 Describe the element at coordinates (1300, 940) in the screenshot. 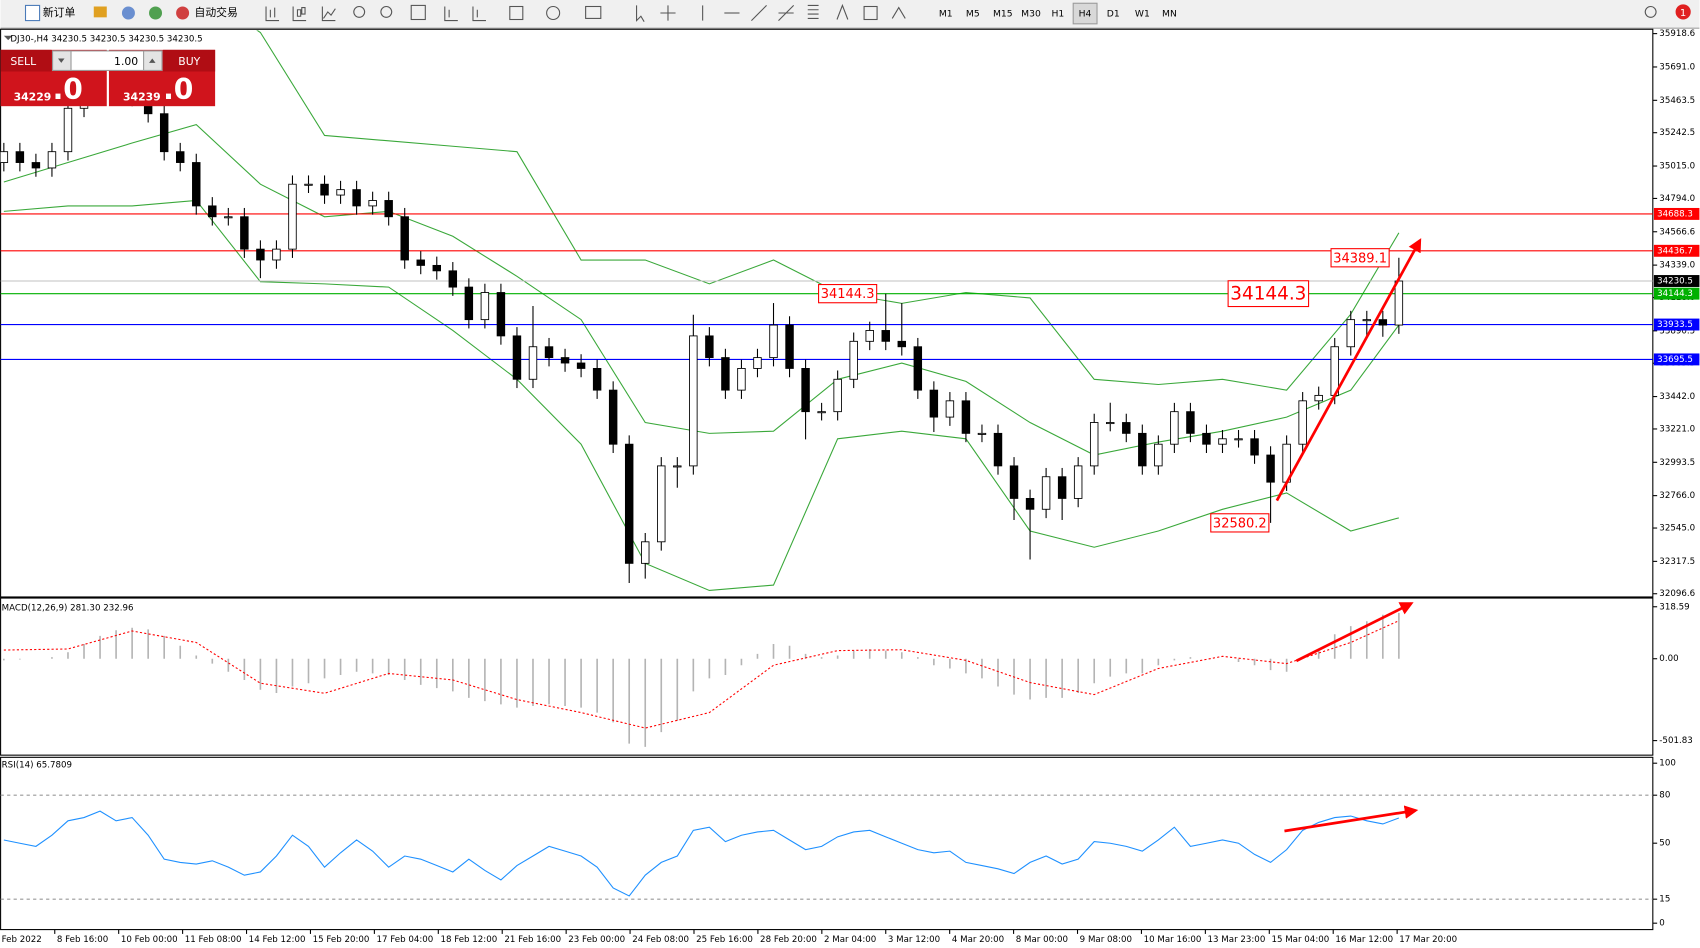

I see `x-tick-label: 15 Mar 04:00` at that location.